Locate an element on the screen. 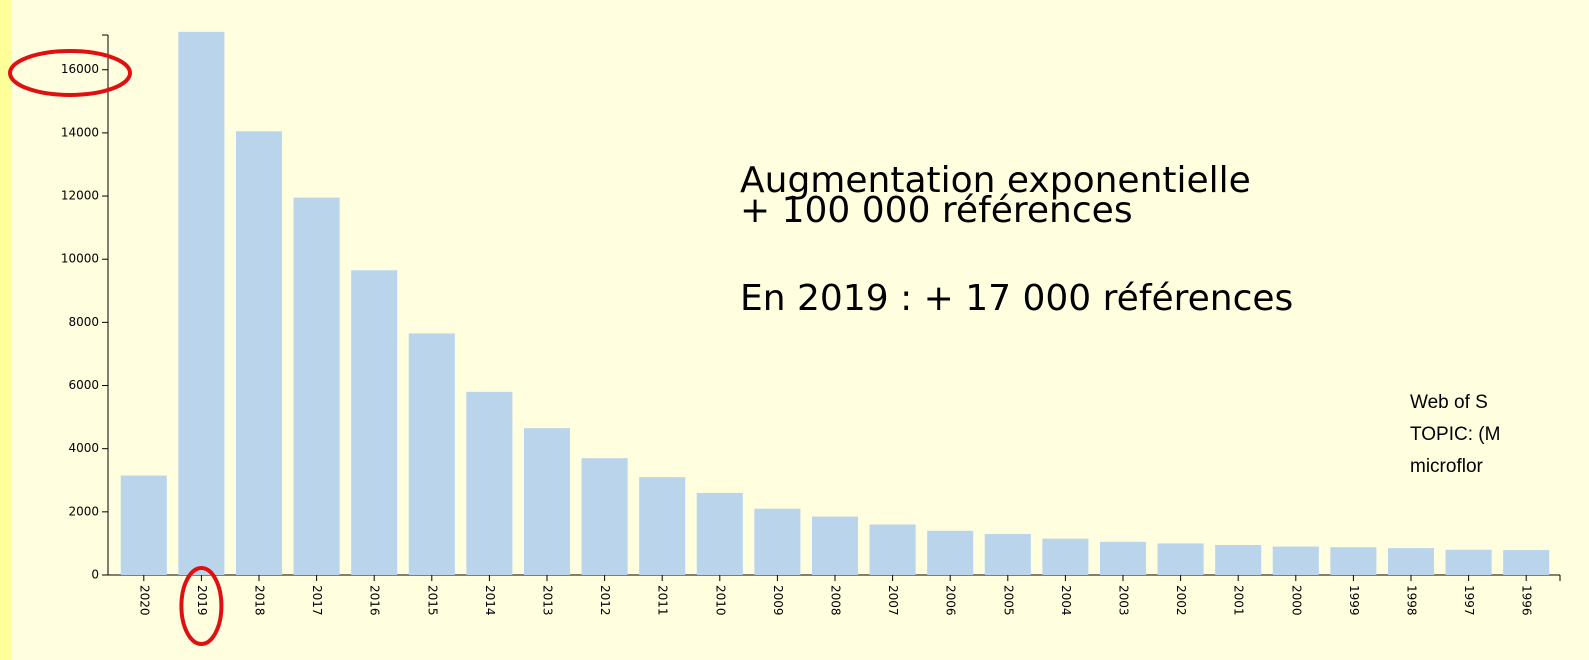  x-tick-label: 2004 is located at coordinates (1066, 600).